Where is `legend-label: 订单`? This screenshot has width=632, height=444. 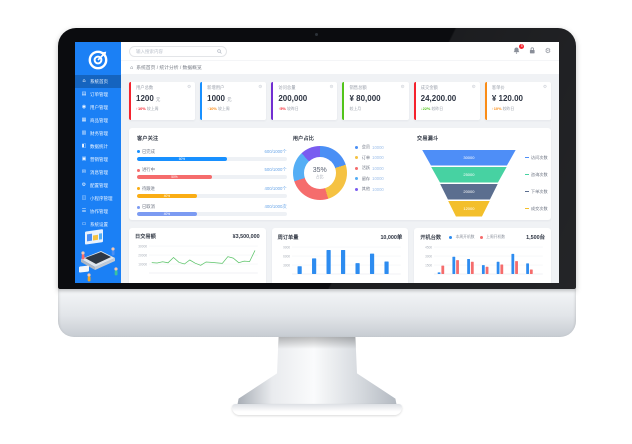
legend-label: 订单 is located at coordinates (366, 157).